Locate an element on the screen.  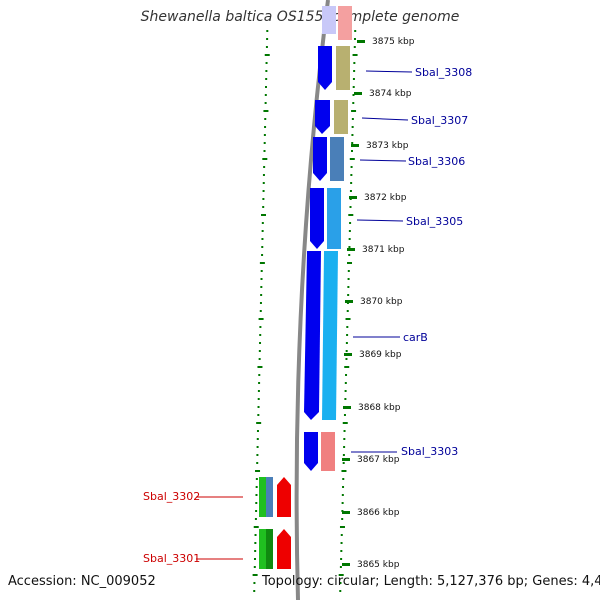
kbp-label: 3871 kbp is located at coordinates (383, 250).